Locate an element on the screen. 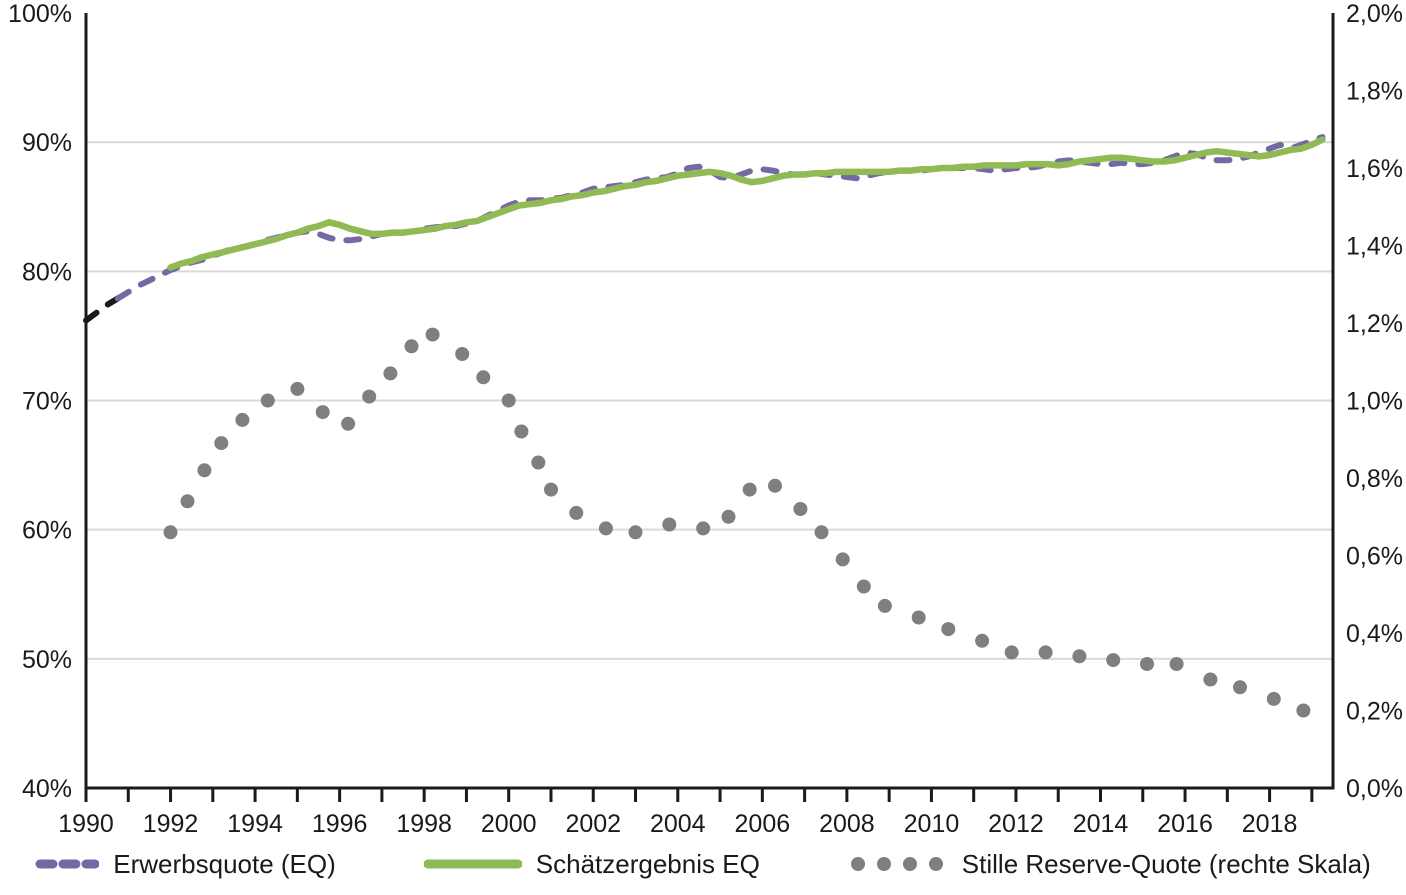  x-axis-label: 2006 is located at coordinates (763, 824).